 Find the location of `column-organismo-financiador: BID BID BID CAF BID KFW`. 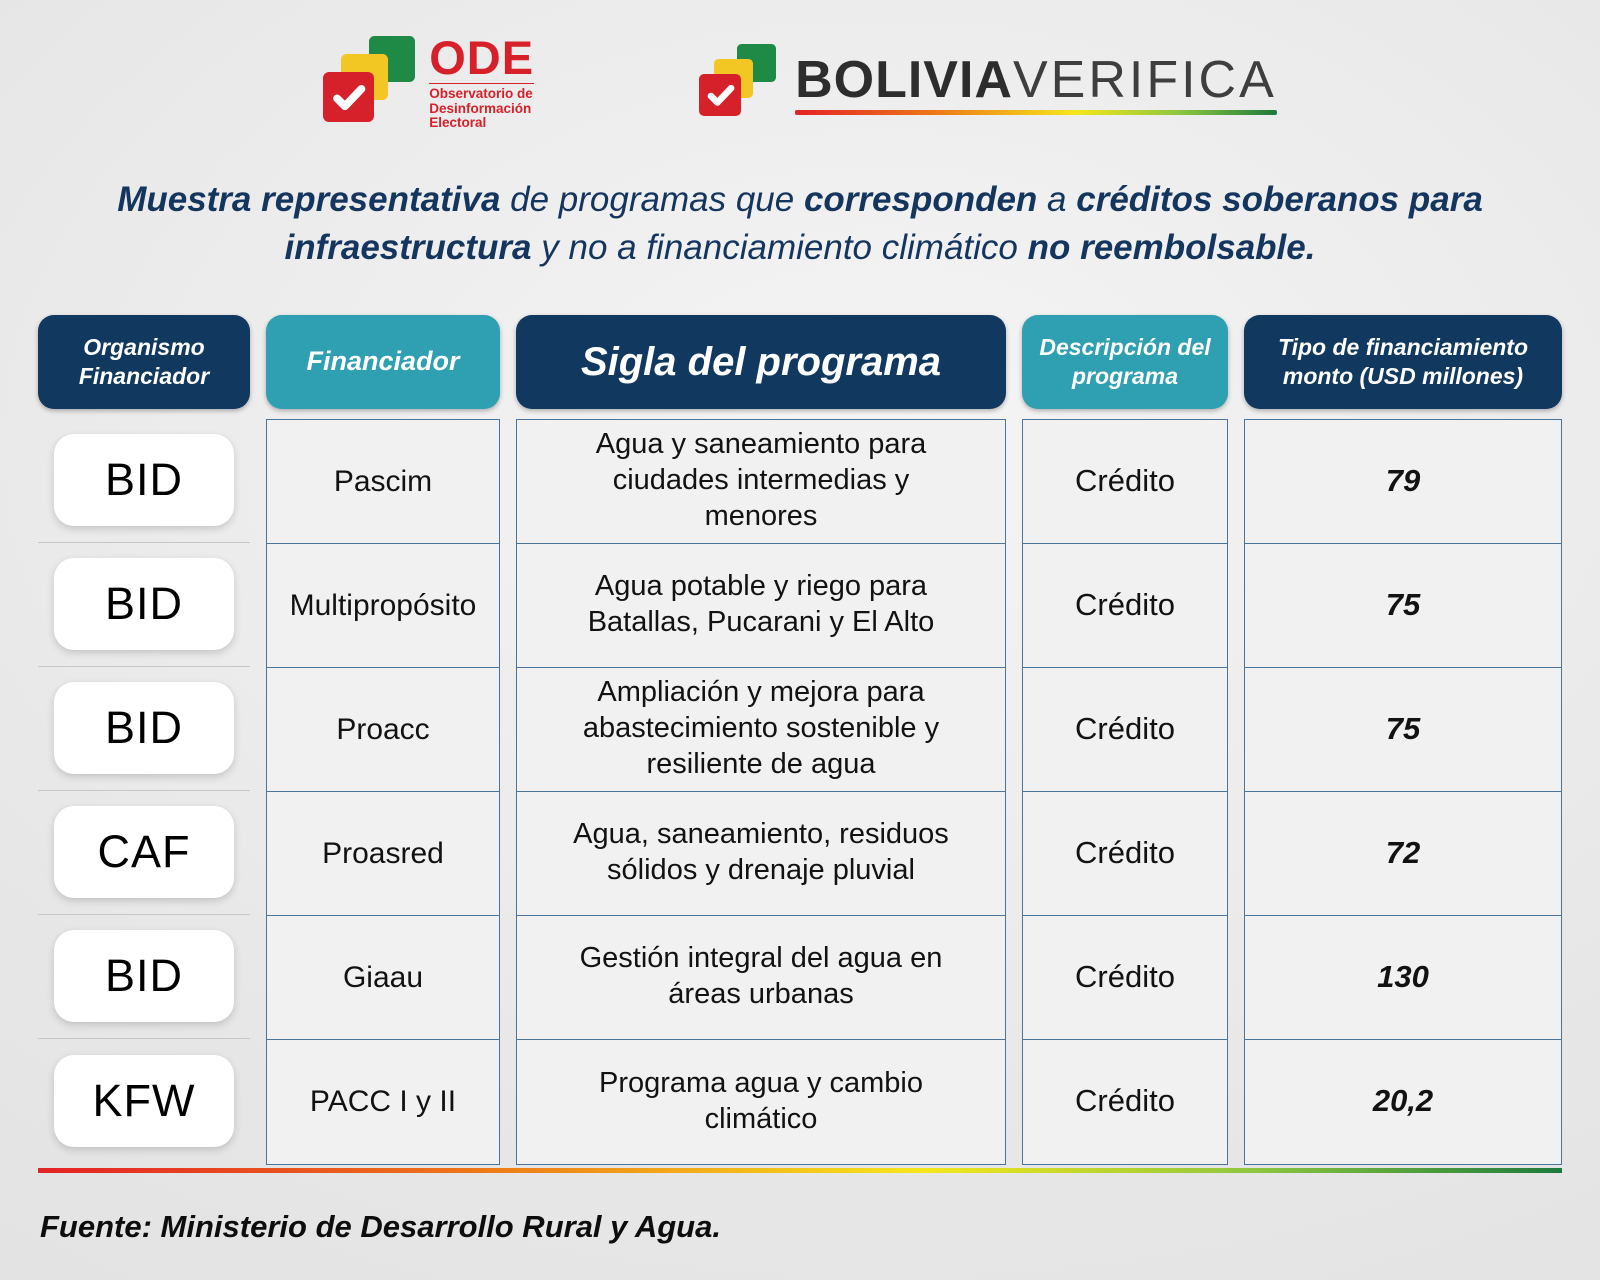

column-organismo-financiador: BID BID BID CAF BID KFW is located at coordinates (144, 792).